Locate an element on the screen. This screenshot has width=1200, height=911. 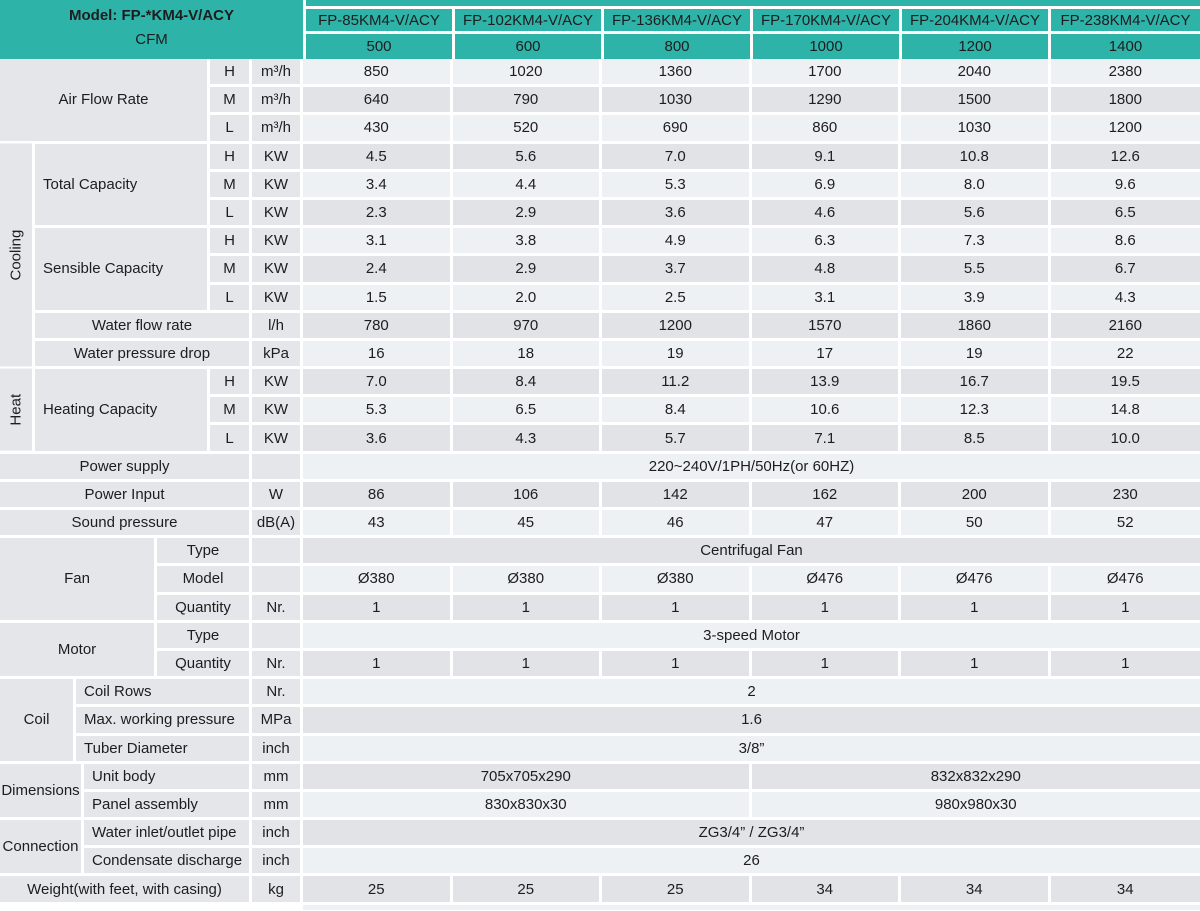
value-cell: 4.4 is located at coordinates (525, 184).